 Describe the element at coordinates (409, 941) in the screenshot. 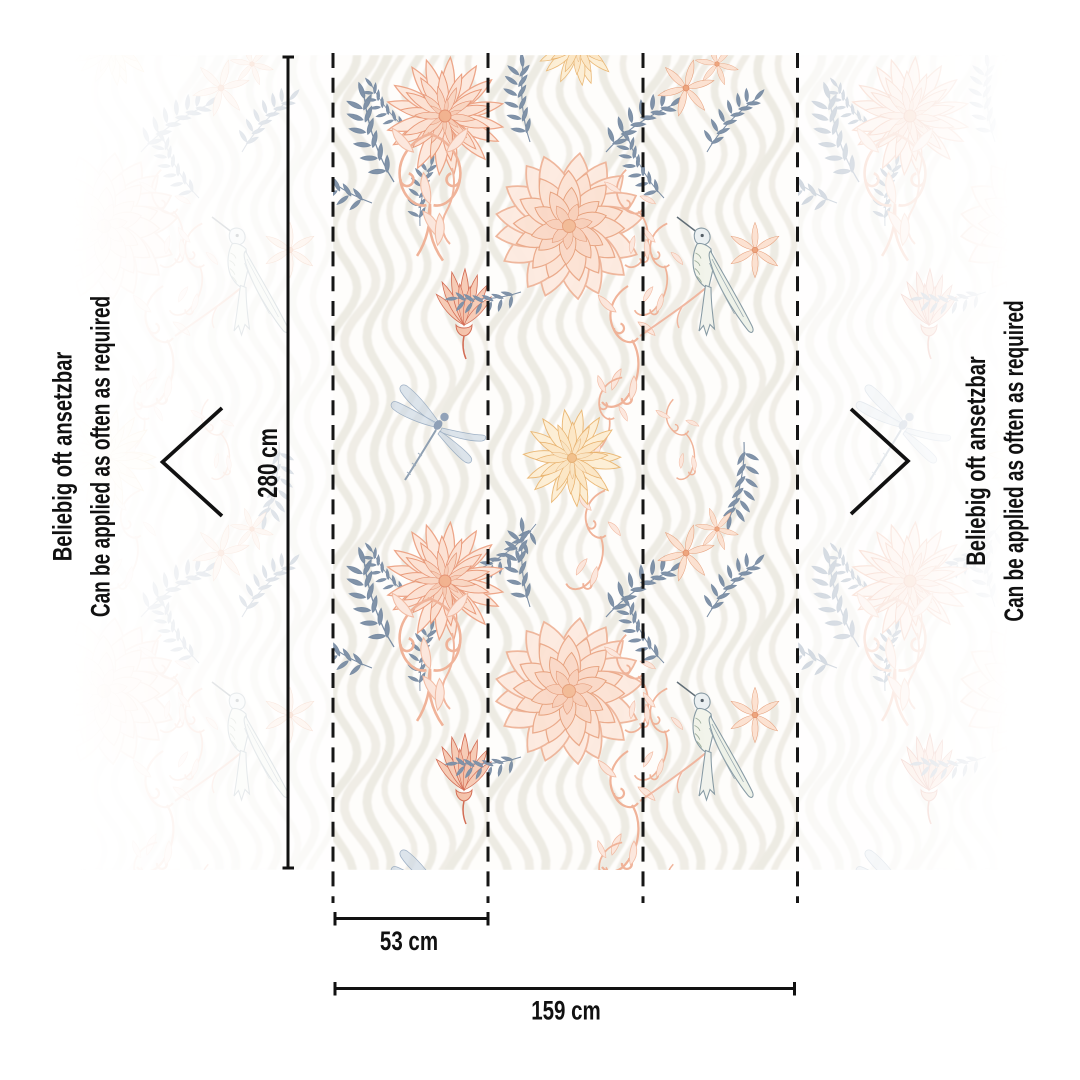

I see `svg-text: 53 cm` at that location.